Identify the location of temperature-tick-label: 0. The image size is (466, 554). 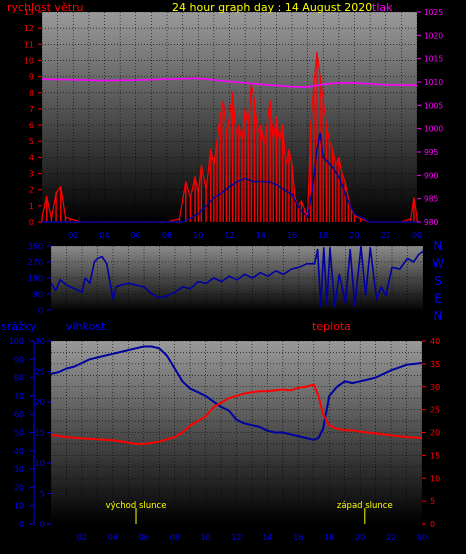
(432, 524).